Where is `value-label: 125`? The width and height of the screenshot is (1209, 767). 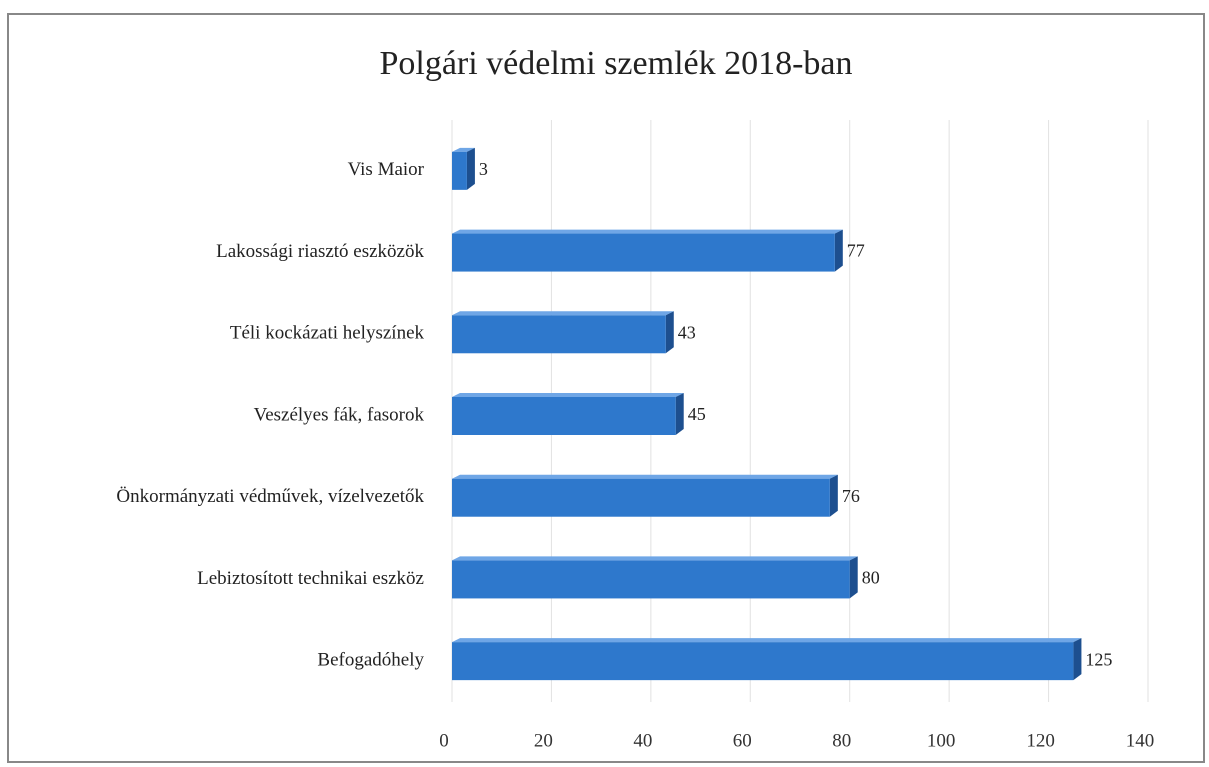 value-label: 125 is located at coordinates (1098, 659).